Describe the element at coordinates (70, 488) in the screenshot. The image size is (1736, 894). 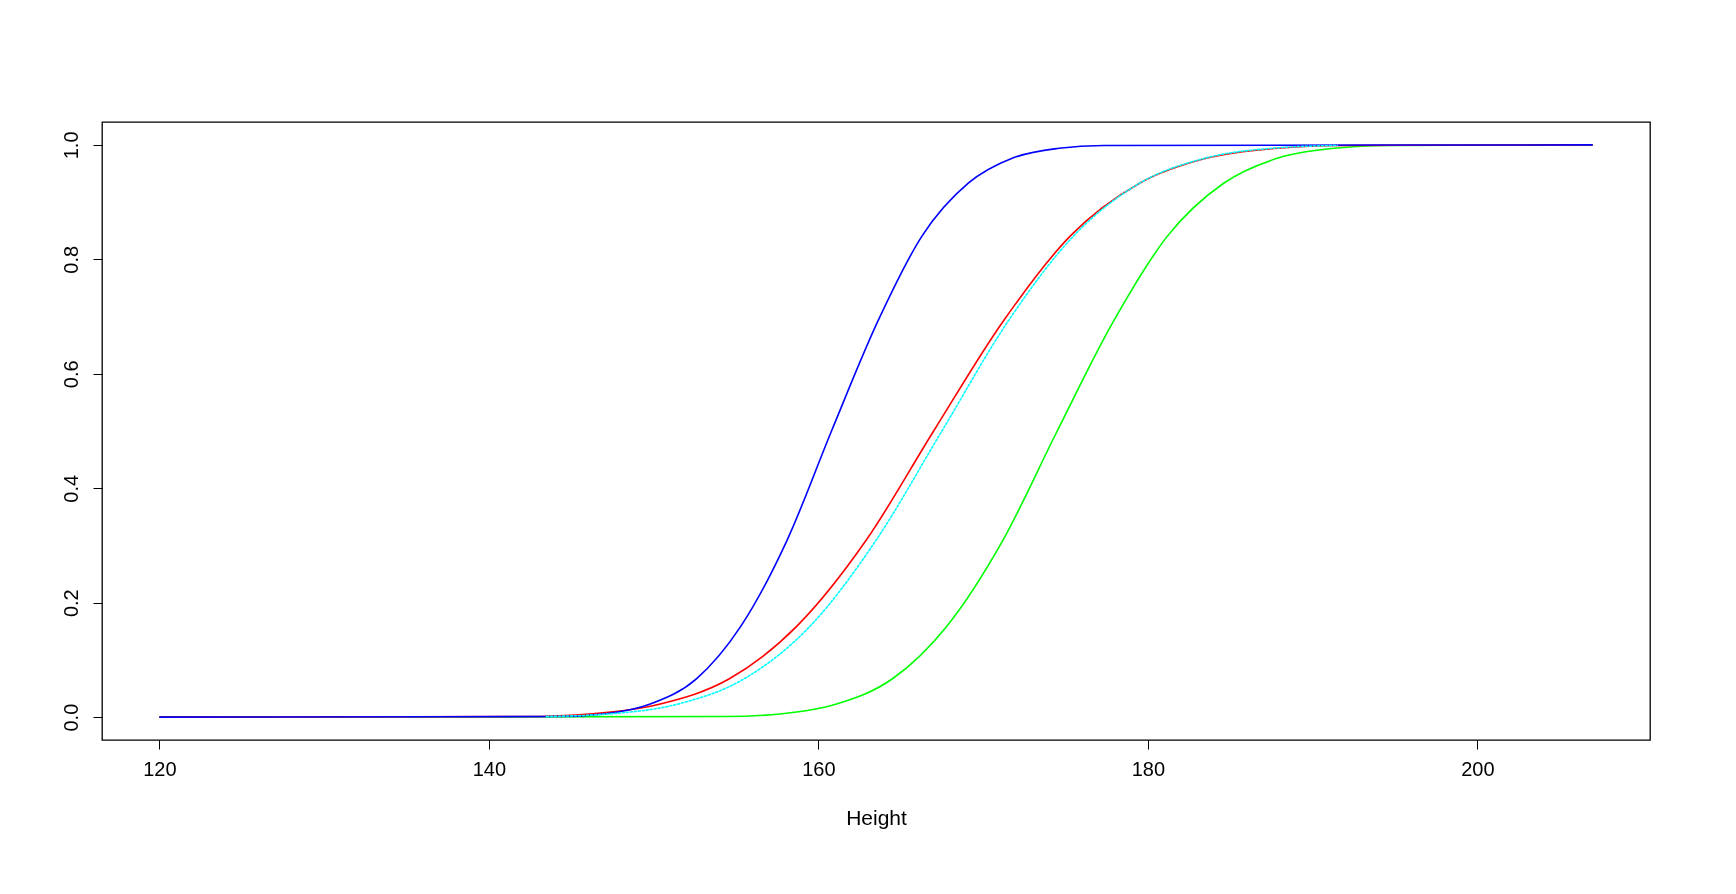
I see `y-tick-label: 0.4` at that location.